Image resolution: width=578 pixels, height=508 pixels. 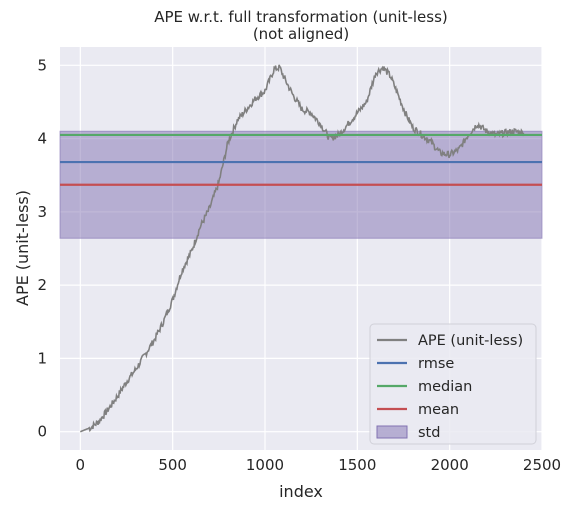 What do you see at coordinates (438, 410) in the screenshot?
I see `legend-mean-label: mean` at bounding box center [438, 410].